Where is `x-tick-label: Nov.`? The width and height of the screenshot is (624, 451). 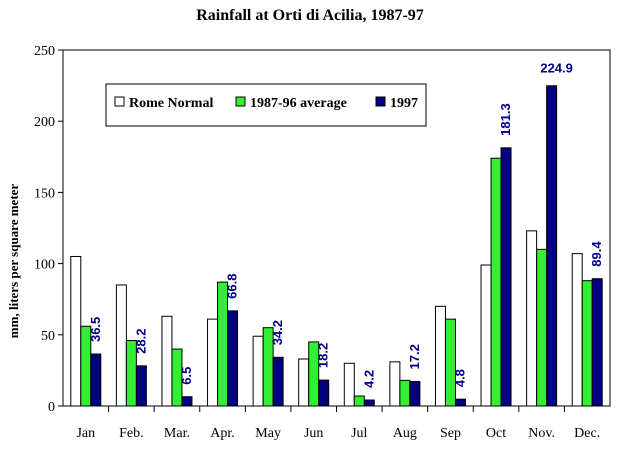
x-tick-label: Nov. is located at coordinates (541, 433).